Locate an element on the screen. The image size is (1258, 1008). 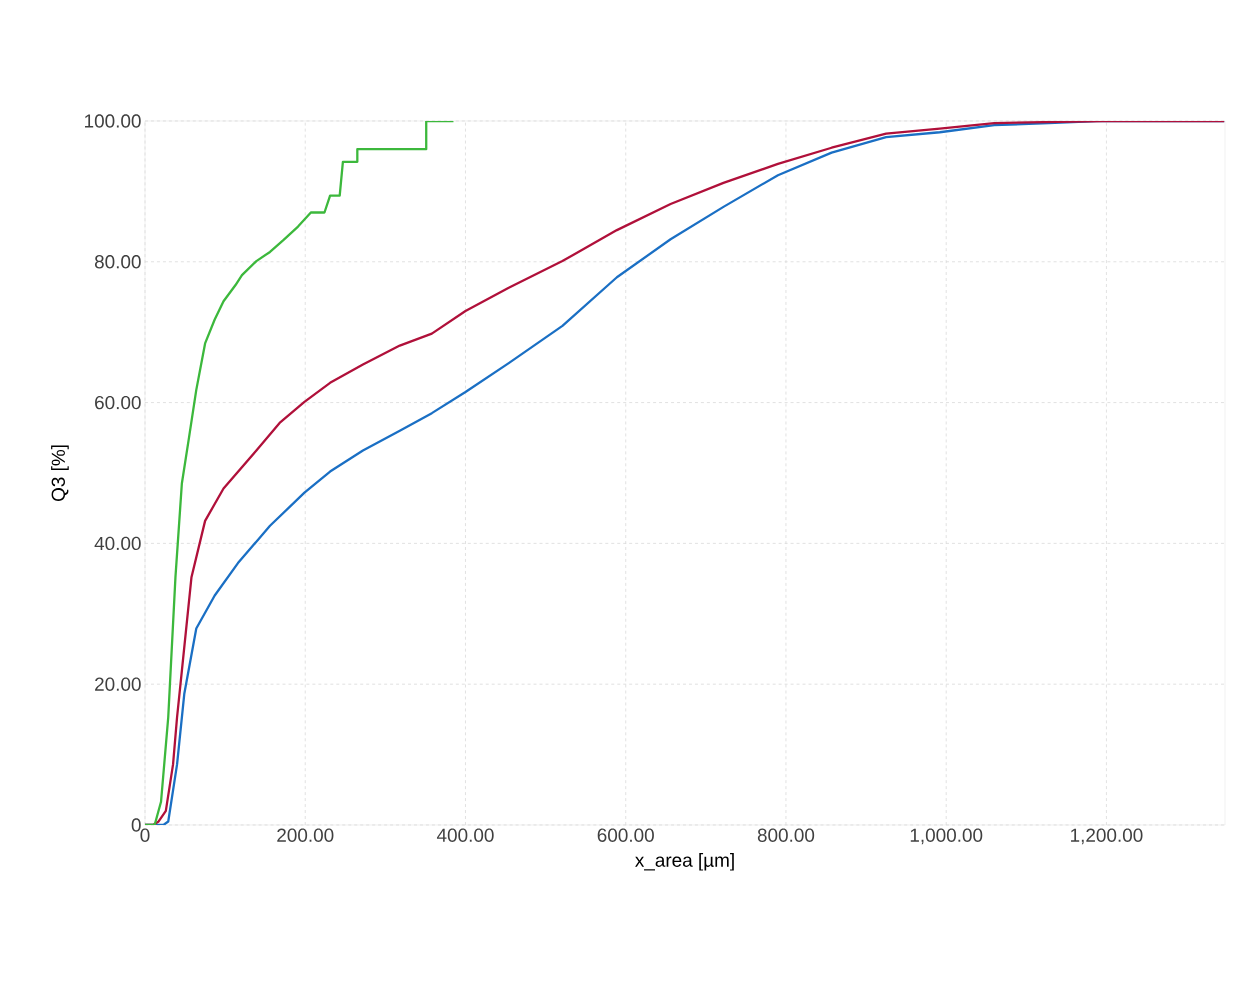
x-tick-label: 1,000.00 is located at coordinates (946, 836).